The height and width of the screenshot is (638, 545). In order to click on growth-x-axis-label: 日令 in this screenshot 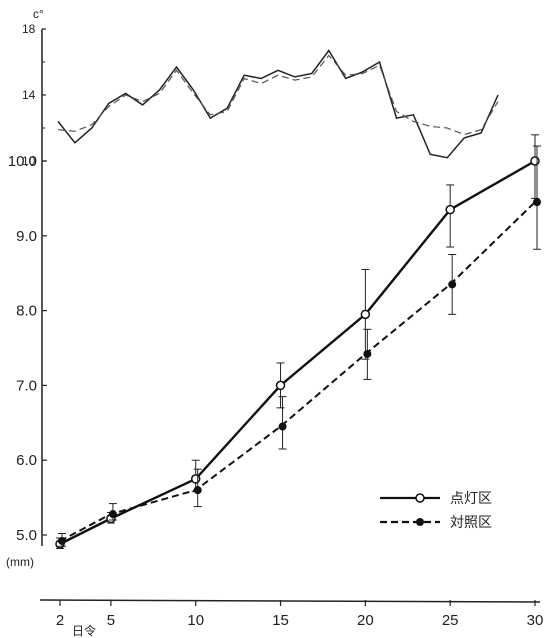, I will do `click(84, 630)`.